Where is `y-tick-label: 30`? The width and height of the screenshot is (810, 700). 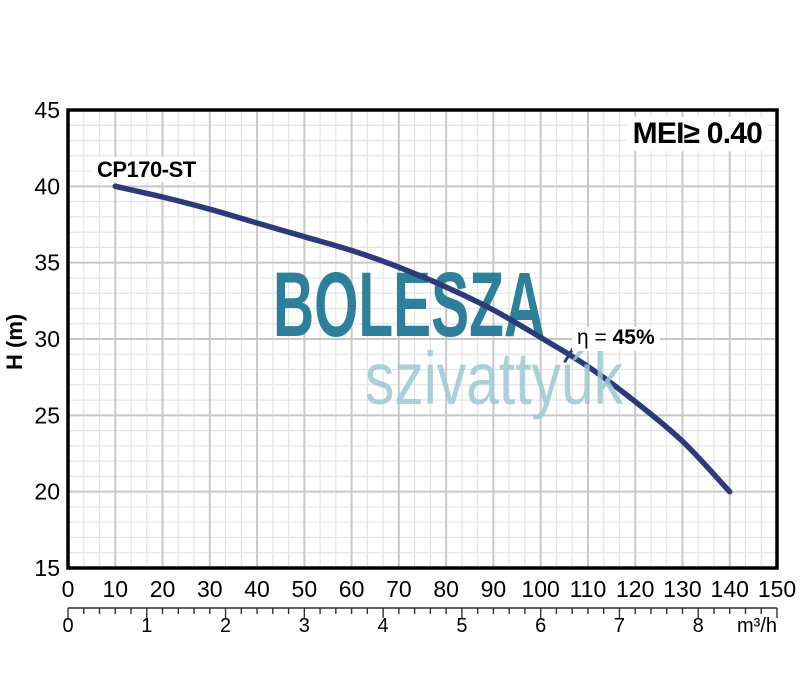 y-tick-label: 30 is located at coordinates (47, 339).